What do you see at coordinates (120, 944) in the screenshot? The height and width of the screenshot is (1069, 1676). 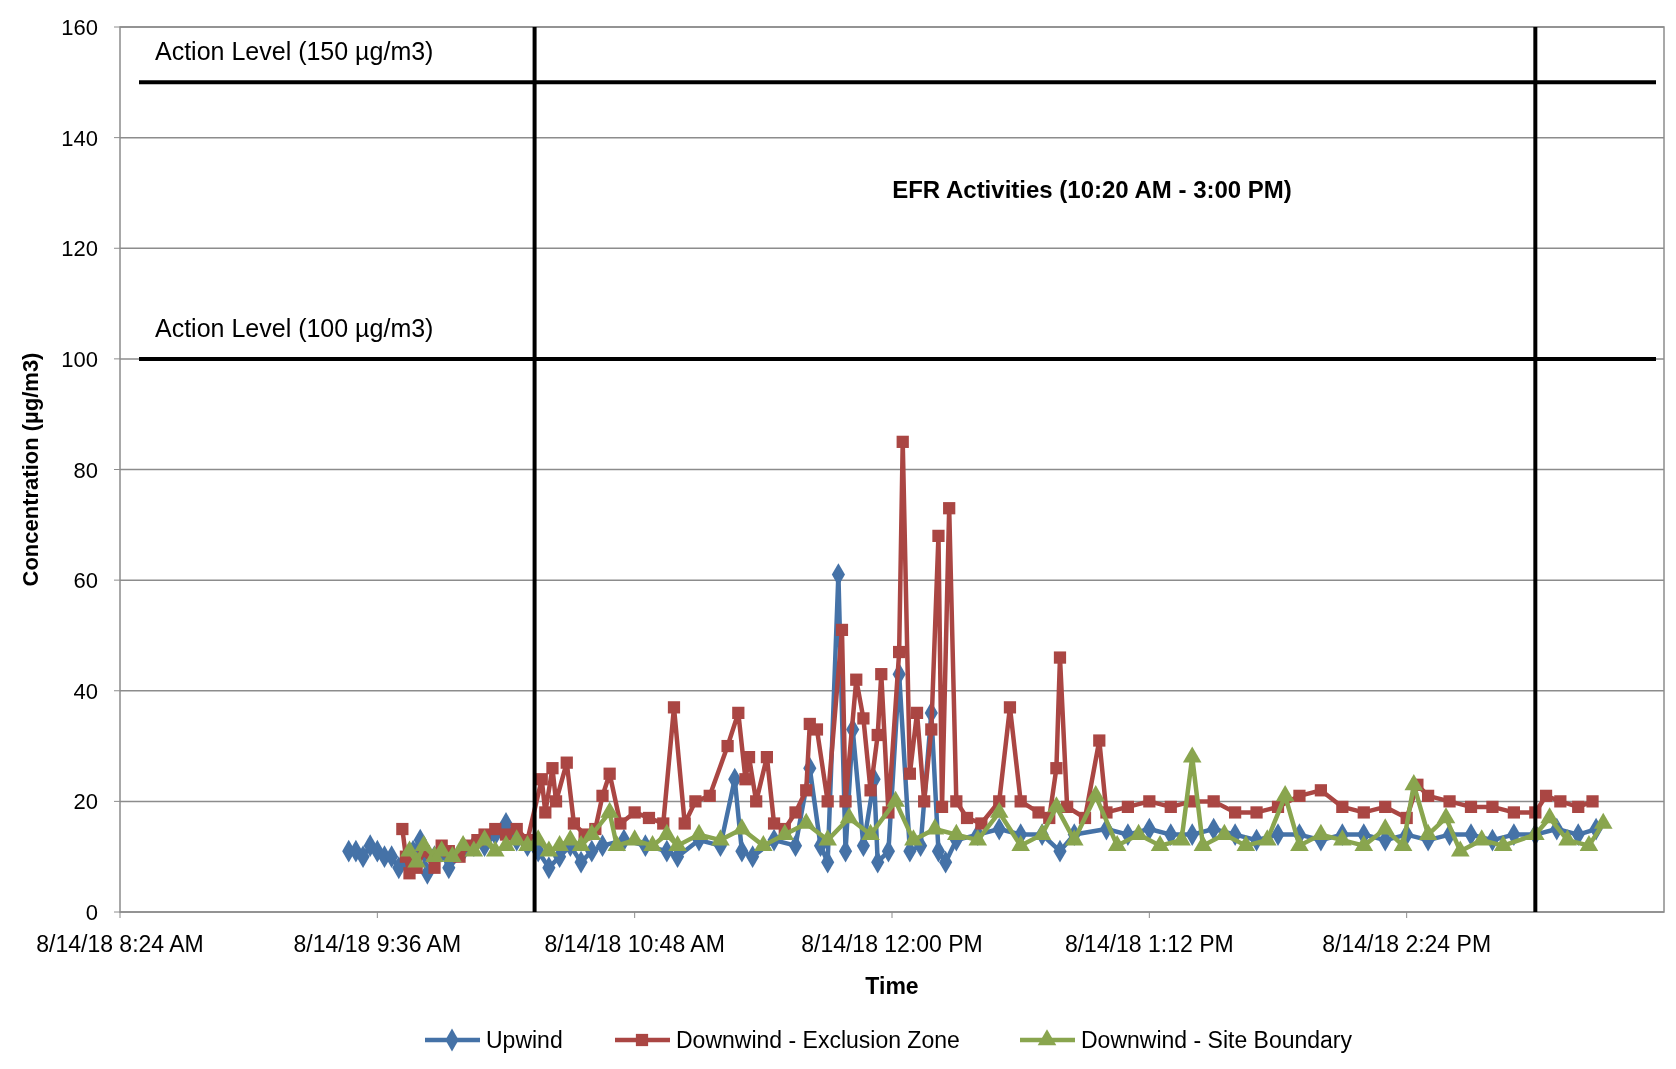 I see `x-tick-label: 8/14/18 8:24 AM` at bounding box center [120, 944].